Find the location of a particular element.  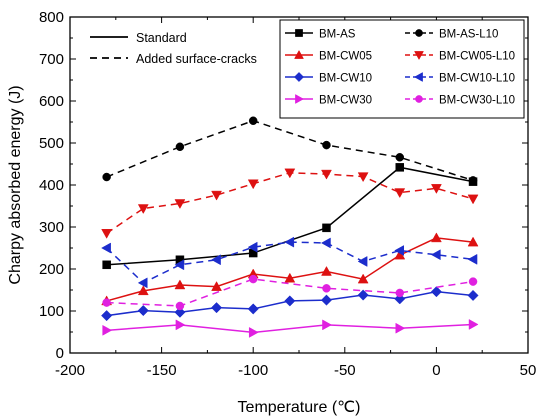

series-bm-cw05-l10 is located at coordinates (290, 203).